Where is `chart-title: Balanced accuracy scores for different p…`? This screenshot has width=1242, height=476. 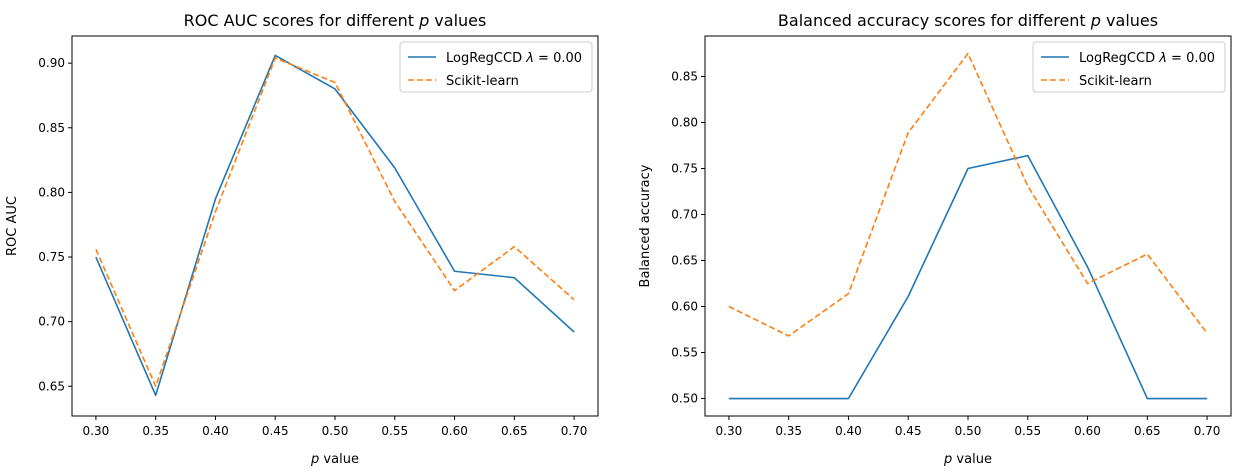 chart-title: Balanced accuracy scores for different p… is located at coordinates (968, 20).